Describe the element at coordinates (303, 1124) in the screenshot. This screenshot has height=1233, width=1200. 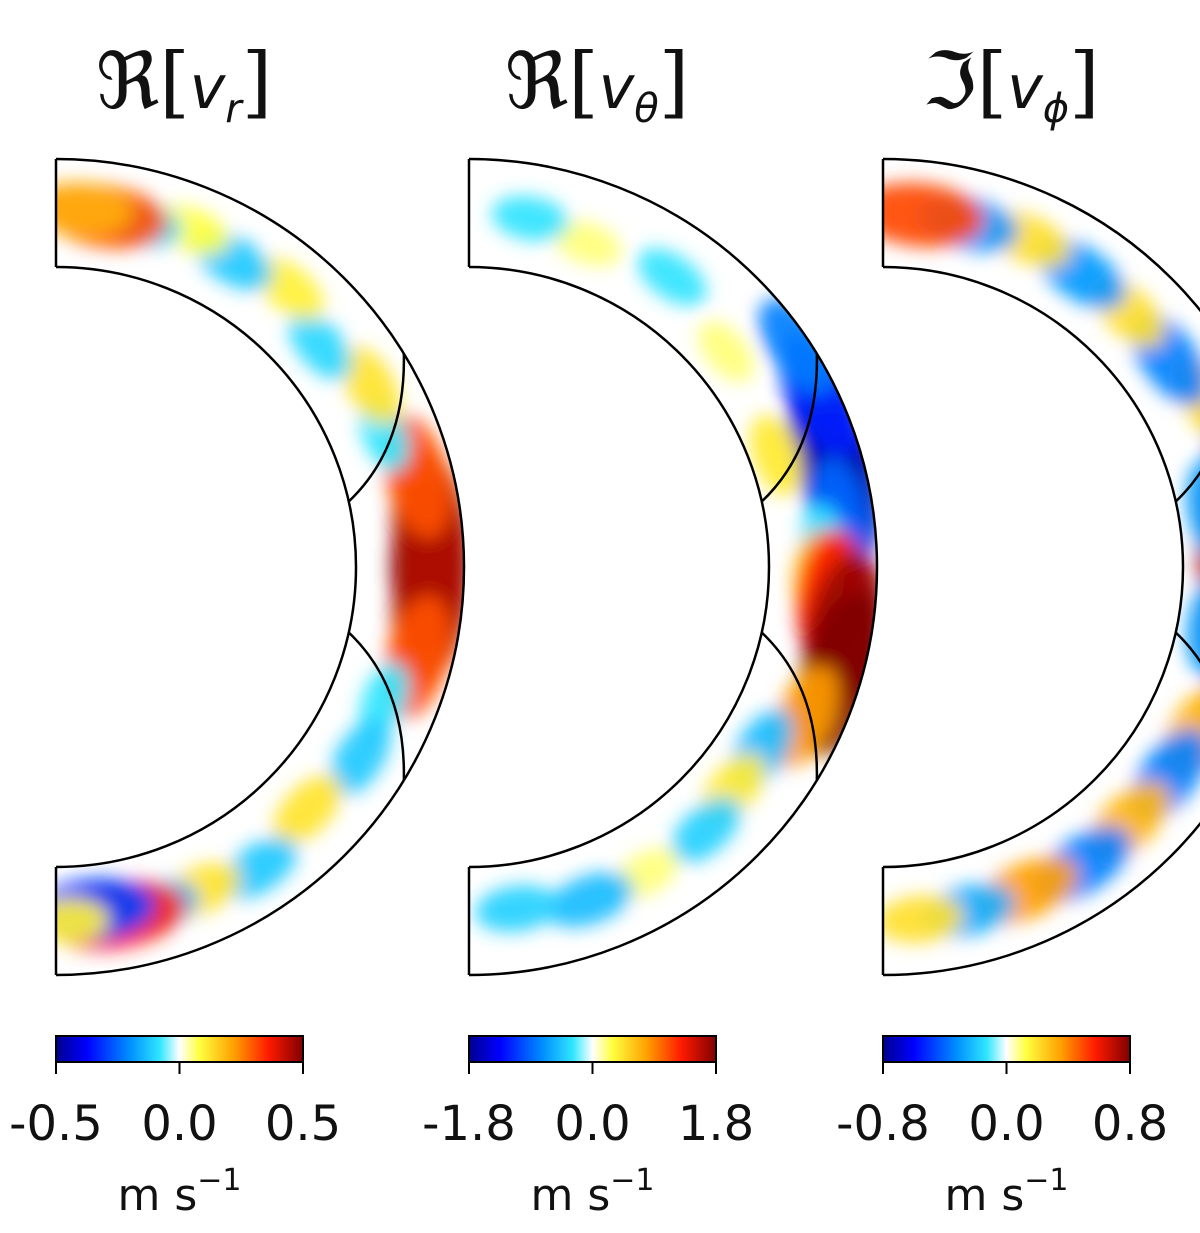
I see `colorbar-tick-label: 0.5` at that location.